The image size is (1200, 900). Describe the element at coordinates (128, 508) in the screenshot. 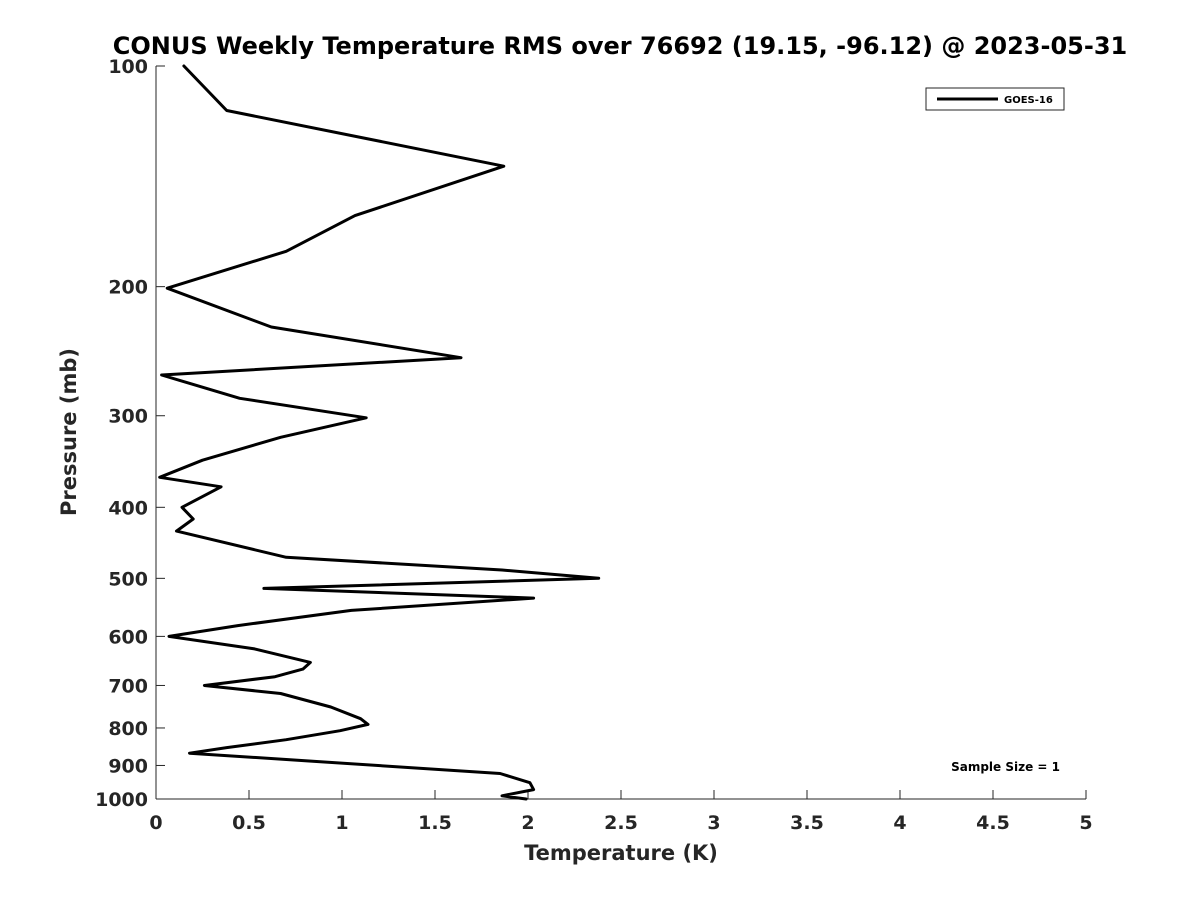

I see `y-tick-label: 400` at that location.